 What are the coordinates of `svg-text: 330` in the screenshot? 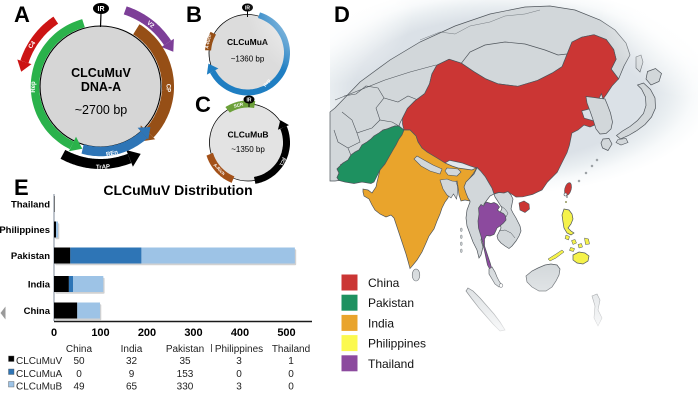 It's located at (185, 387).